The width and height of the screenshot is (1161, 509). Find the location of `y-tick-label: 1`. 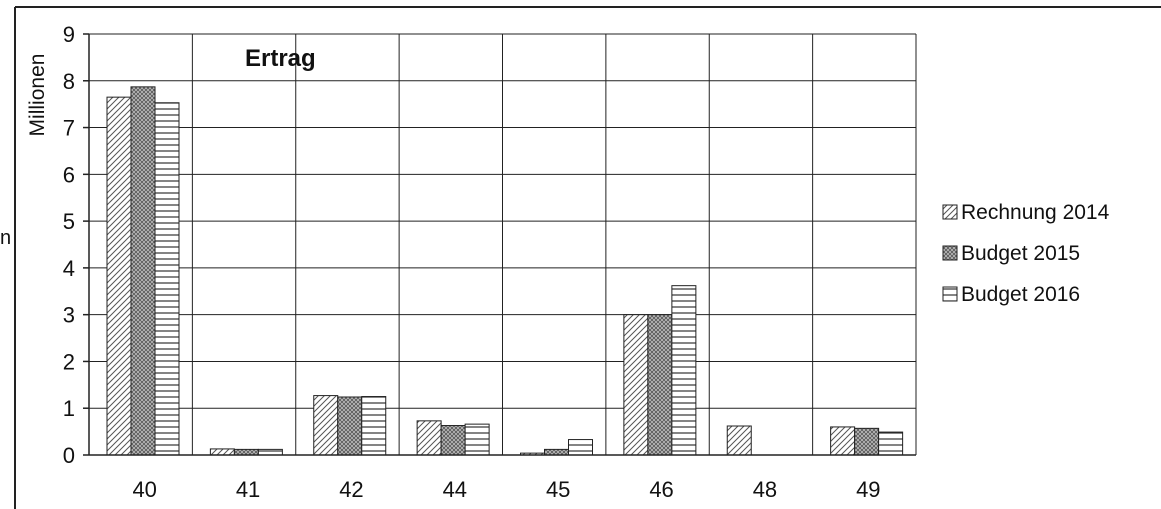

y-tick-label: 1 is located at coordinates (69, 408).